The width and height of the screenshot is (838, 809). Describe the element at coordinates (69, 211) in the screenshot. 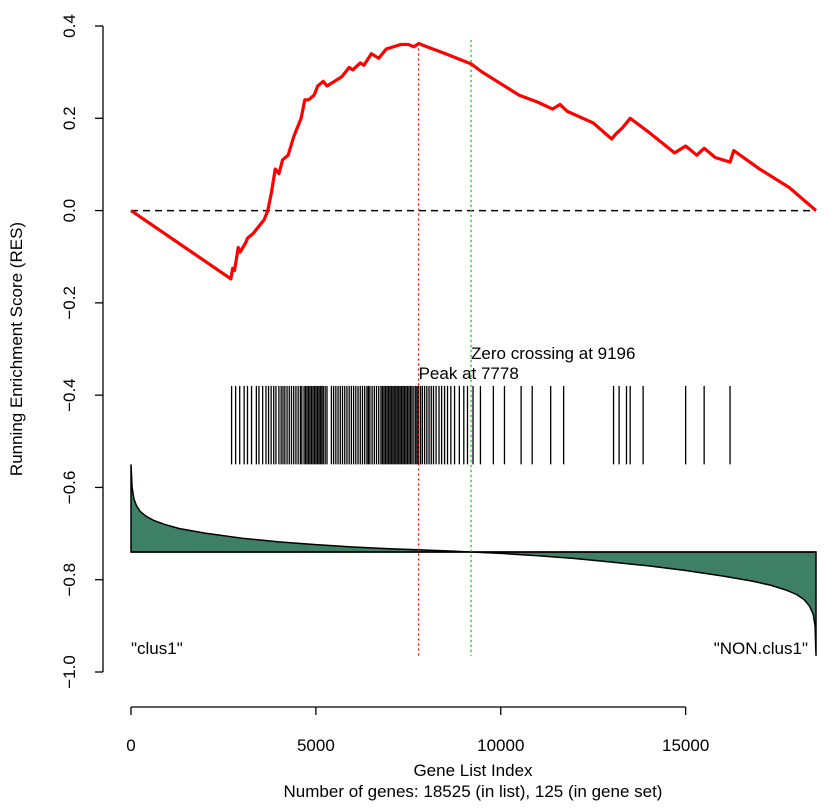

I see `y-tick-label: 0.0` at that location.